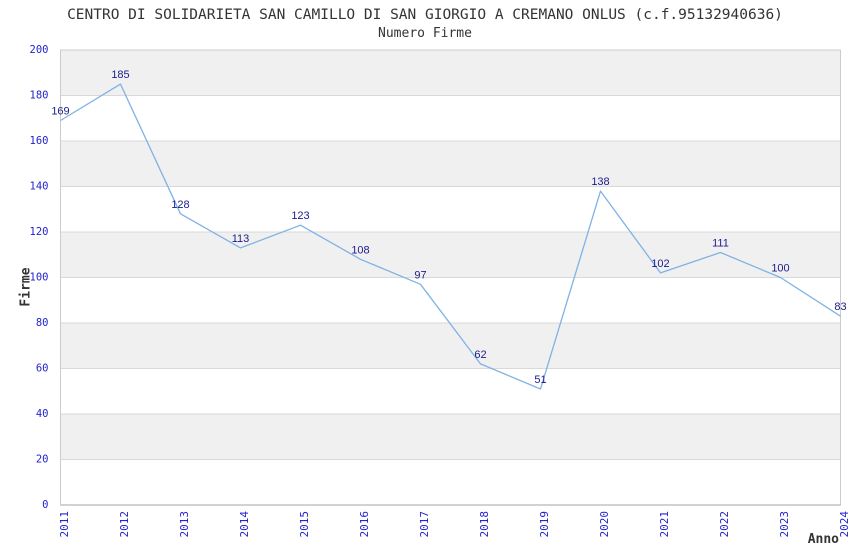  I want to click on y-tick-label: 200, so click(39, 50).